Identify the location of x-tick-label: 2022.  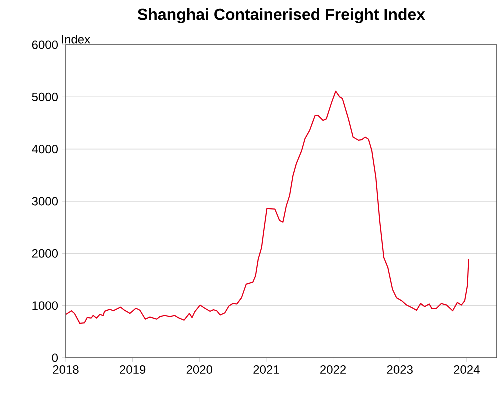
(333, 370).